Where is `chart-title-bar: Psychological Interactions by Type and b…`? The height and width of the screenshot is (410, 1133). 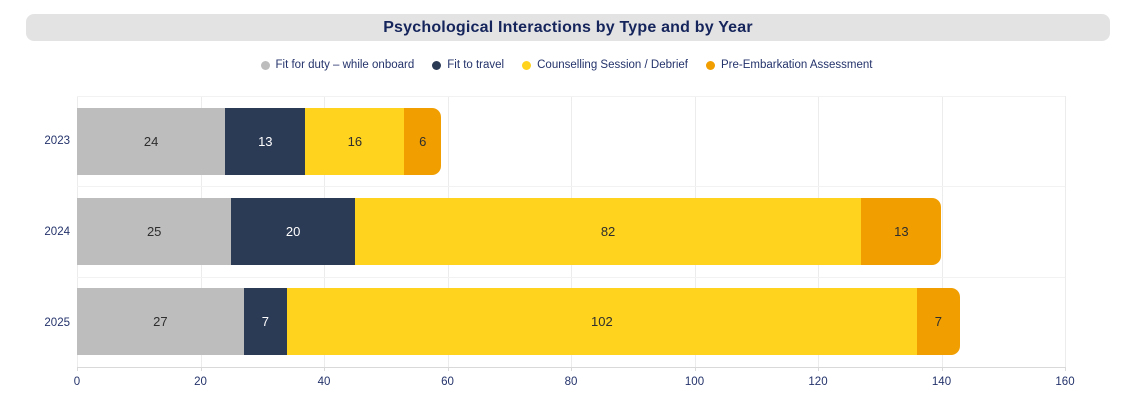 chart-title-bar: Psychological Interactions by Type and b… is located at coordinates (568, 27).